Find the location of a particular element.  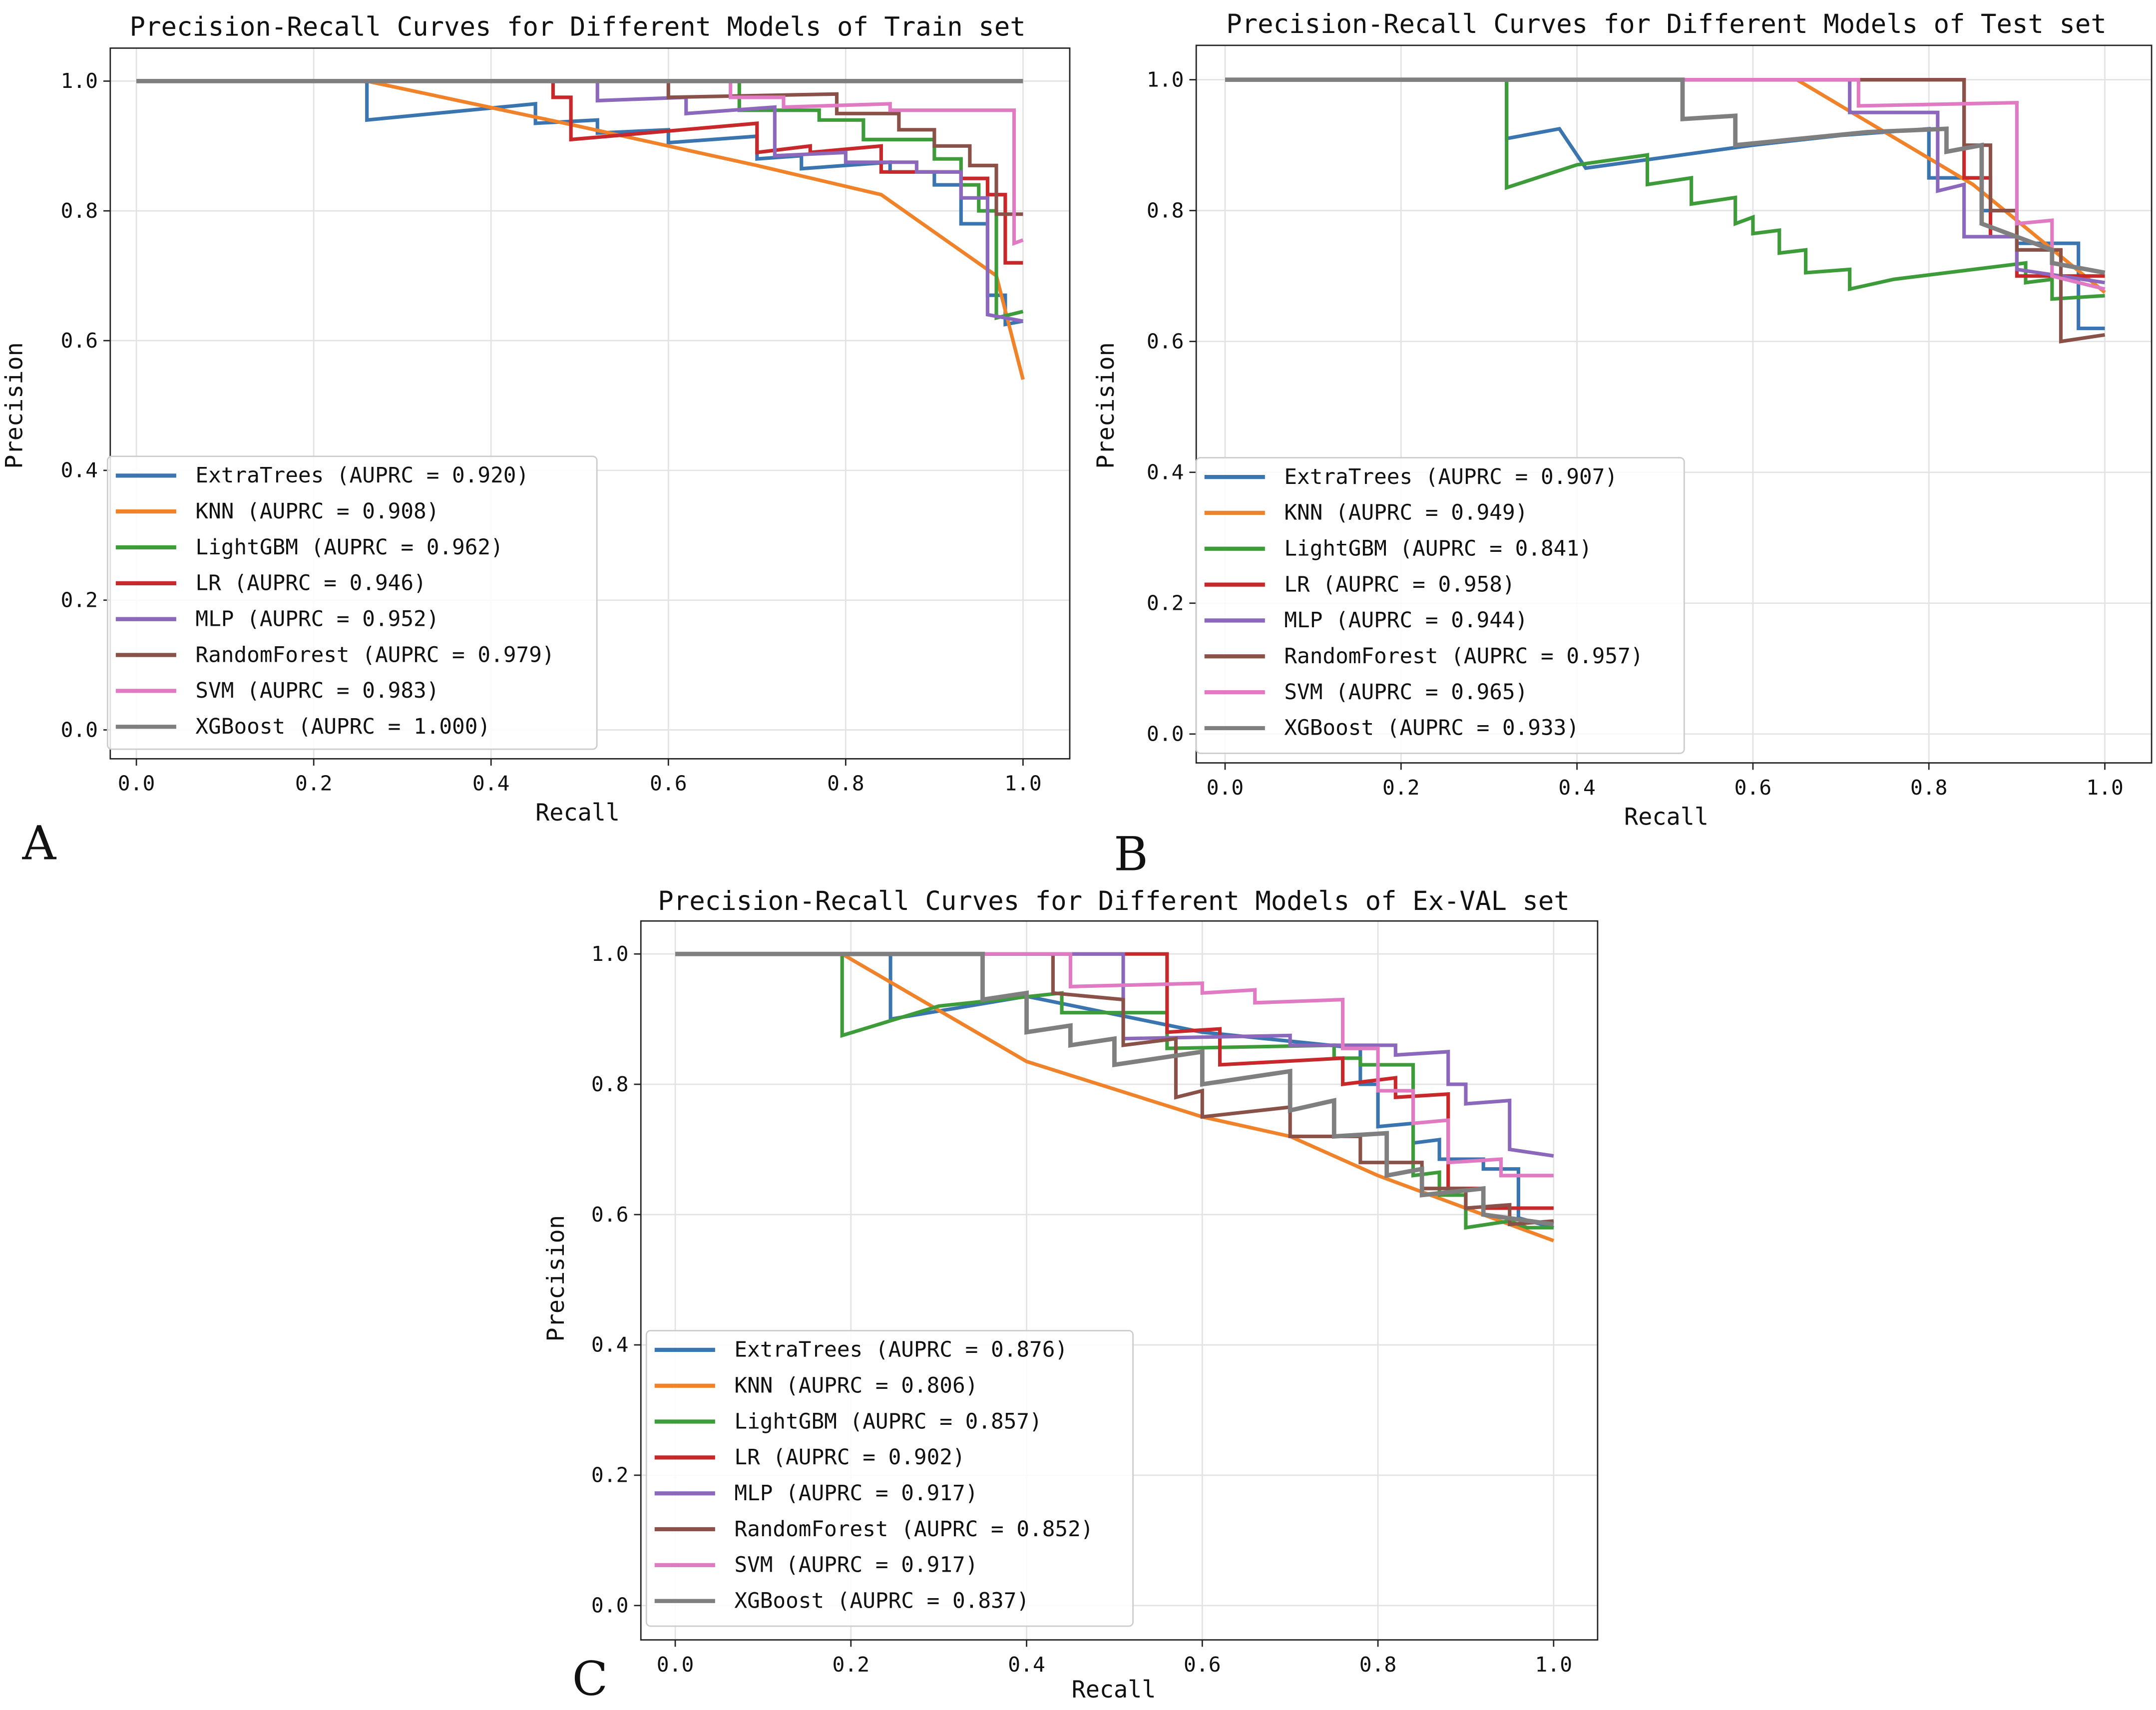

legend-label: RandomForest (AUPRC = 0.852) is located at coordinates (913, 1530).